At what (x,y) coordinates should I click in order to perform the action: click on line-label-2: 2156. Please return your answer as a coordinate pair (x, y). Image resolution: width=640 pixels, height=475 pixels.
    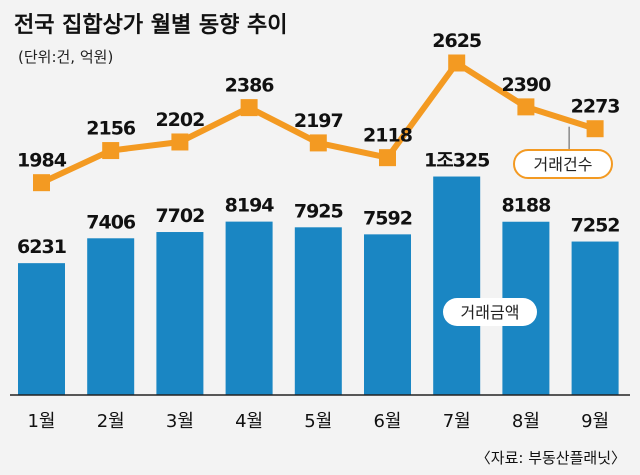
    Looking at the image, I should click on (111, 129).